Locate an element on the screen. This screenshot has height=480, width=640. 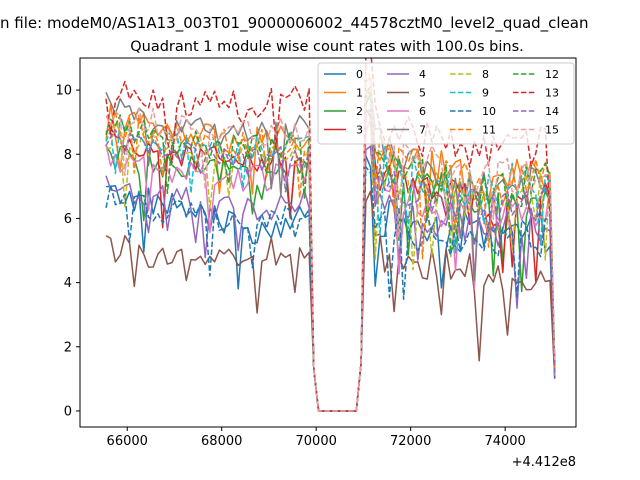
x-offset-text: +4.412e8 is located at coordinates (544, 462).